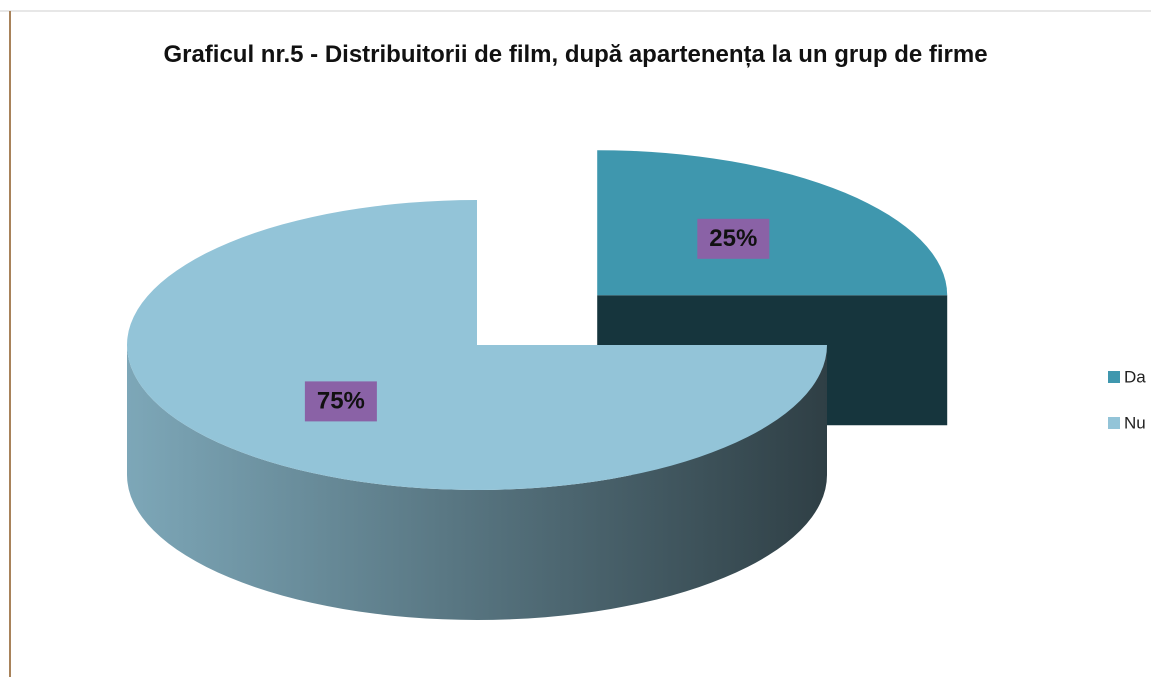 Image resolution: width=1151 pixels, height=677 pixels. Describe the element at coordinates (1135, 422) in the screenshot. I see `legend-label: Nu` at that location.